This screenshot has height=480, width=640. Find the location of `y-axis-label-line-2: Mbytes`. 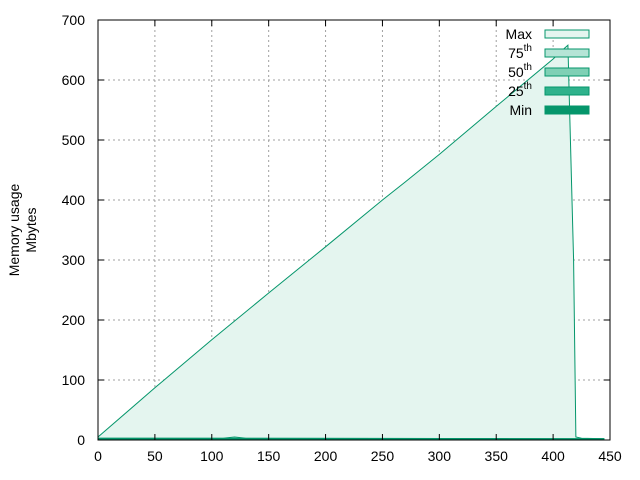

y-axis-label-line-2: Mbytes is located at coordinates (31, 229).